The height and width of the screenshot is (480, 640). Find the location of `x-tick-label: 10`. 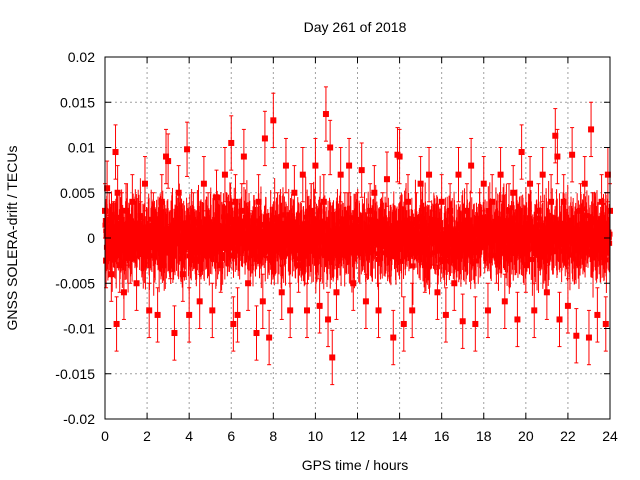

x-tick-label: 10 is located at coordinates (316, 436).